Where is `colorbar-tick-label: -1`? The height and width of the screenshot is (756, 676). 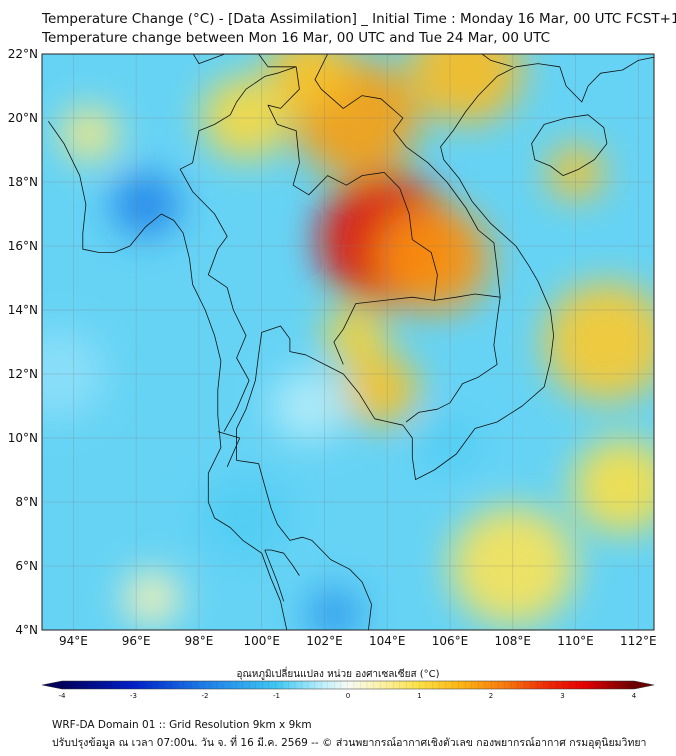
colorbar-tick-label: -1 is located at coordinates (276, 696).